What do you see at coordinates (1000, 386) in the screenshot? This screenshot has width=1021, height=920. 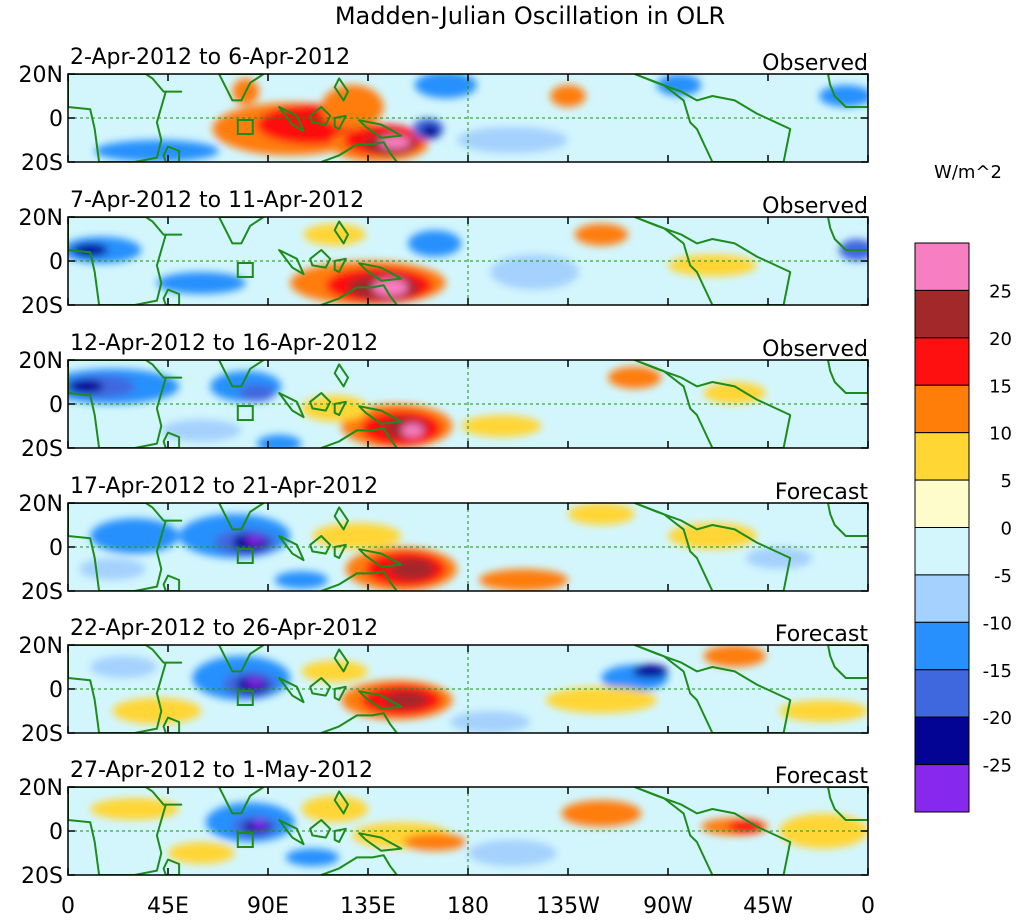 I see `colorbar-tick-label: 15` at bounding box center [1000, 386].